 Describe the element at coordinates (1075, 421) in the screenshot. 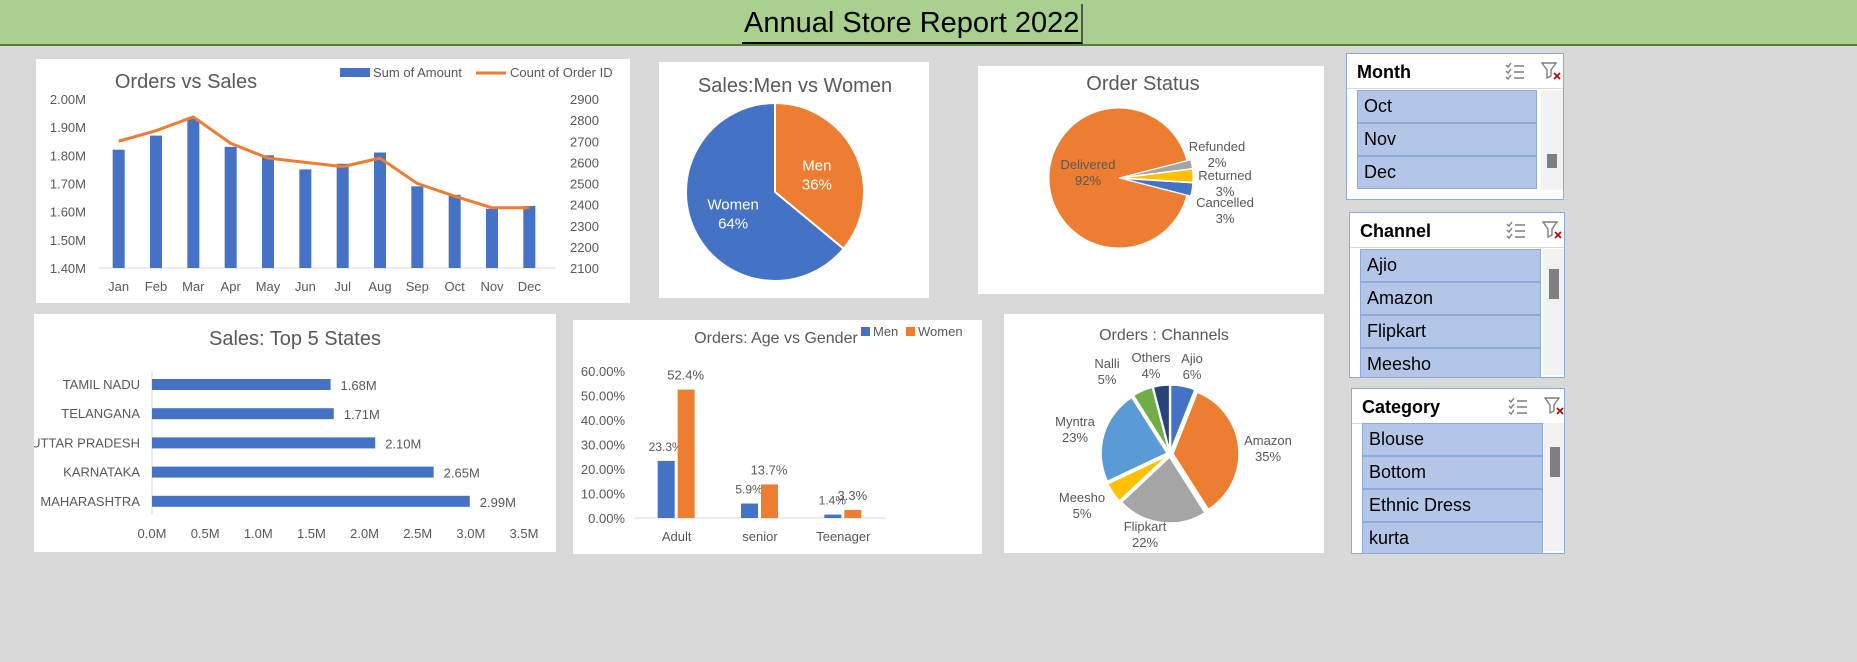

I see `slice-label: Myntra` at that location.